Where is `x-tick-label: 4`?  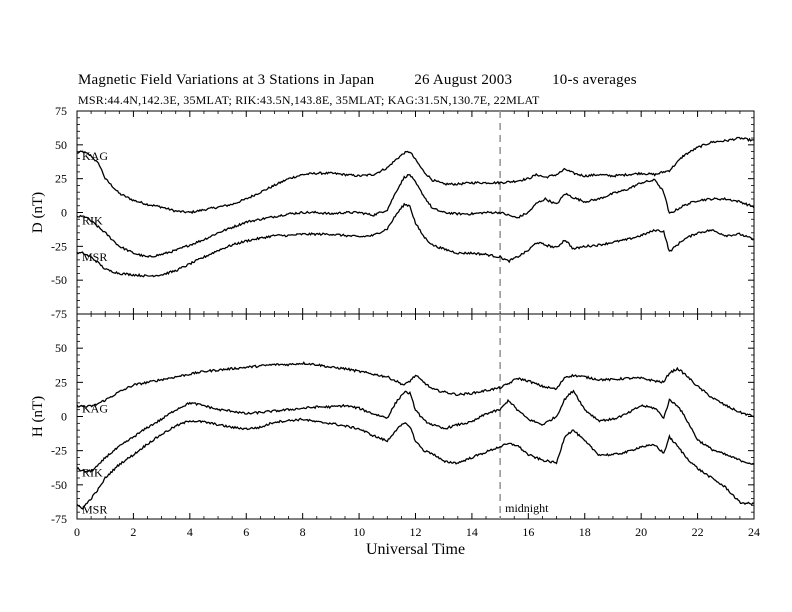
x-tick-label: 4 is located at coordinates (190, 532).